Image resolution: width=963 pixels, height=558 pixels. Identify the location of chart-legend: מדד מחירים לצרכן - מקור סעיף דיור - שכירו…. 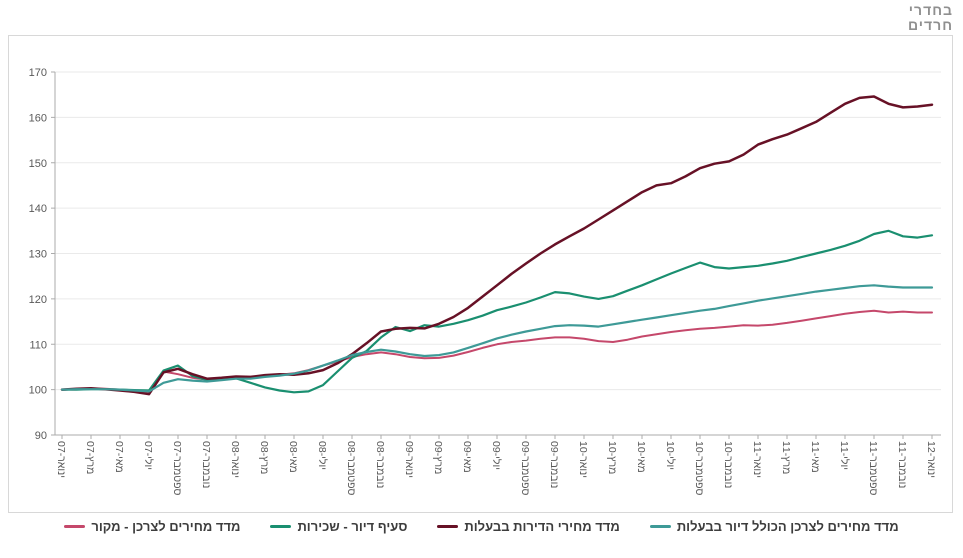
(481, 526).